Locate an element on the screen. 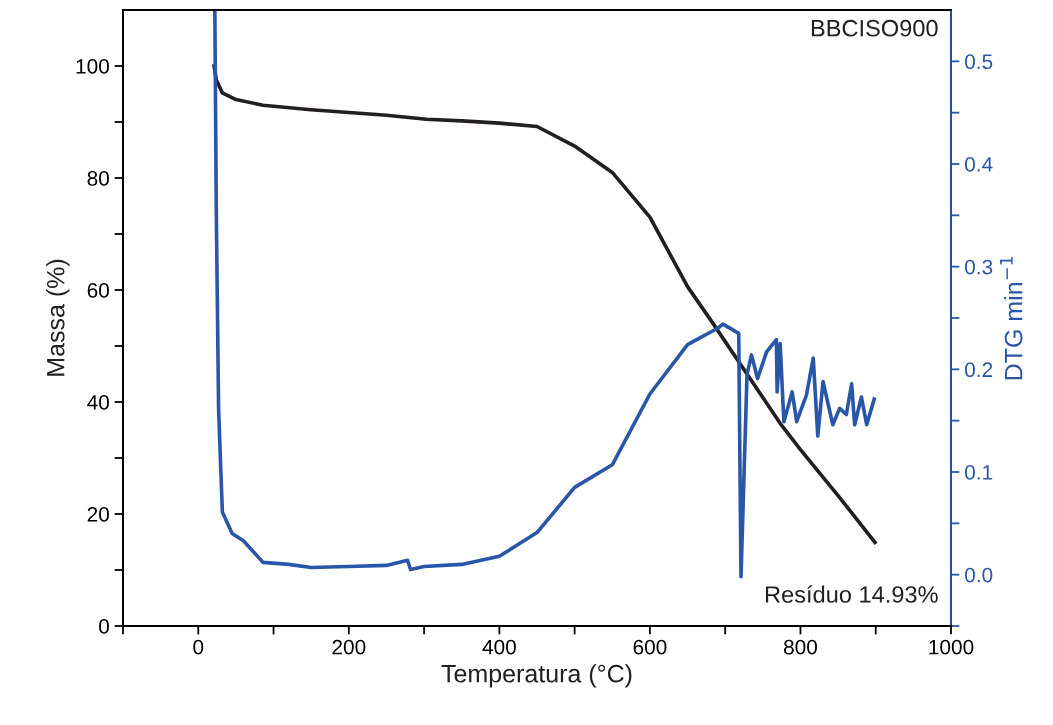 The width and height of the screenshot is (1053, 725). x-tick-label: 1000 is located at coordinates (951, 647).